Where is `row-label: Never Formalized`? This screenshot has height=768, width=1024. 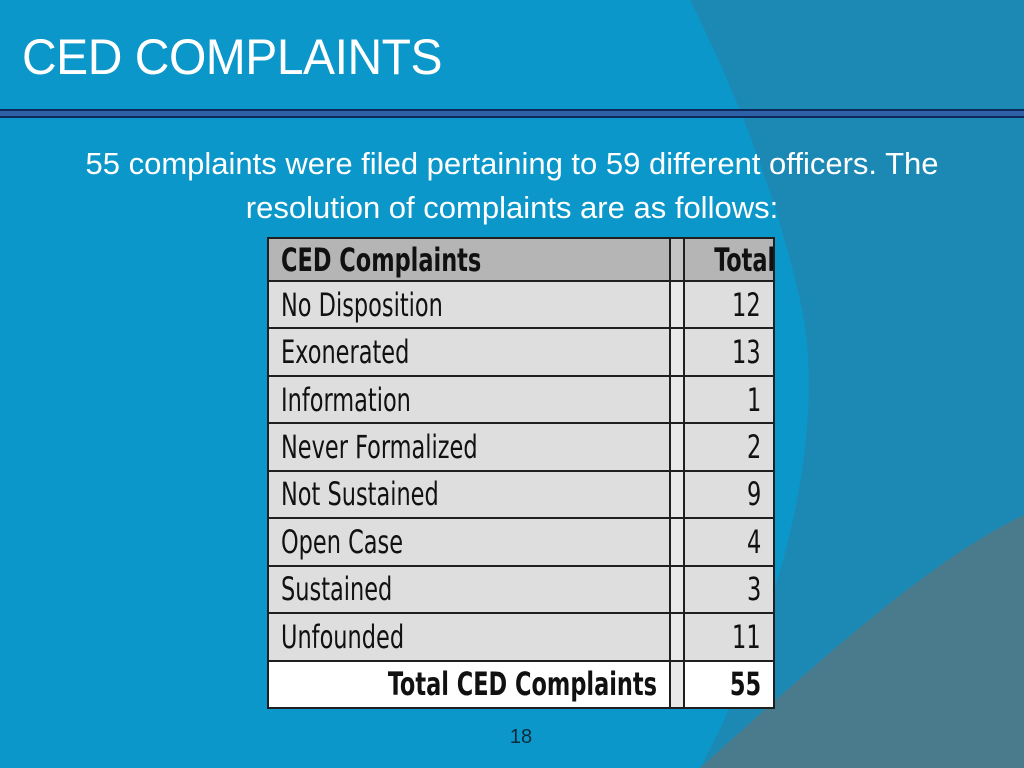 row-label: Never Formalized is located at coordinates (379, 447).